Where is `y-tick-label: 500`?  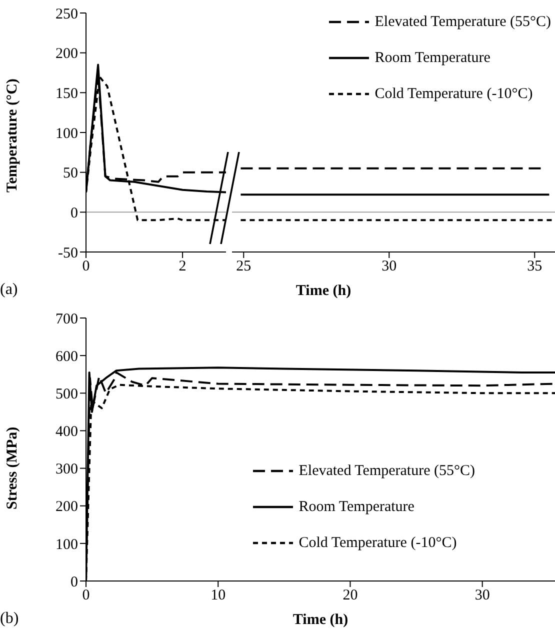 y-tick-label: 500 is located at coordinates (67, 394).